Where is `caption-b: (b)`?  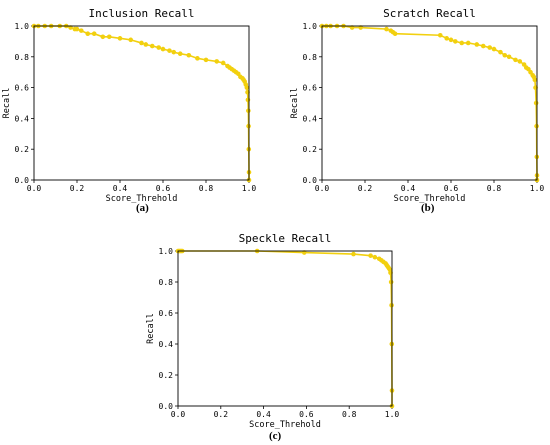
caption-b: (b) is located at coordinates (428, 208).